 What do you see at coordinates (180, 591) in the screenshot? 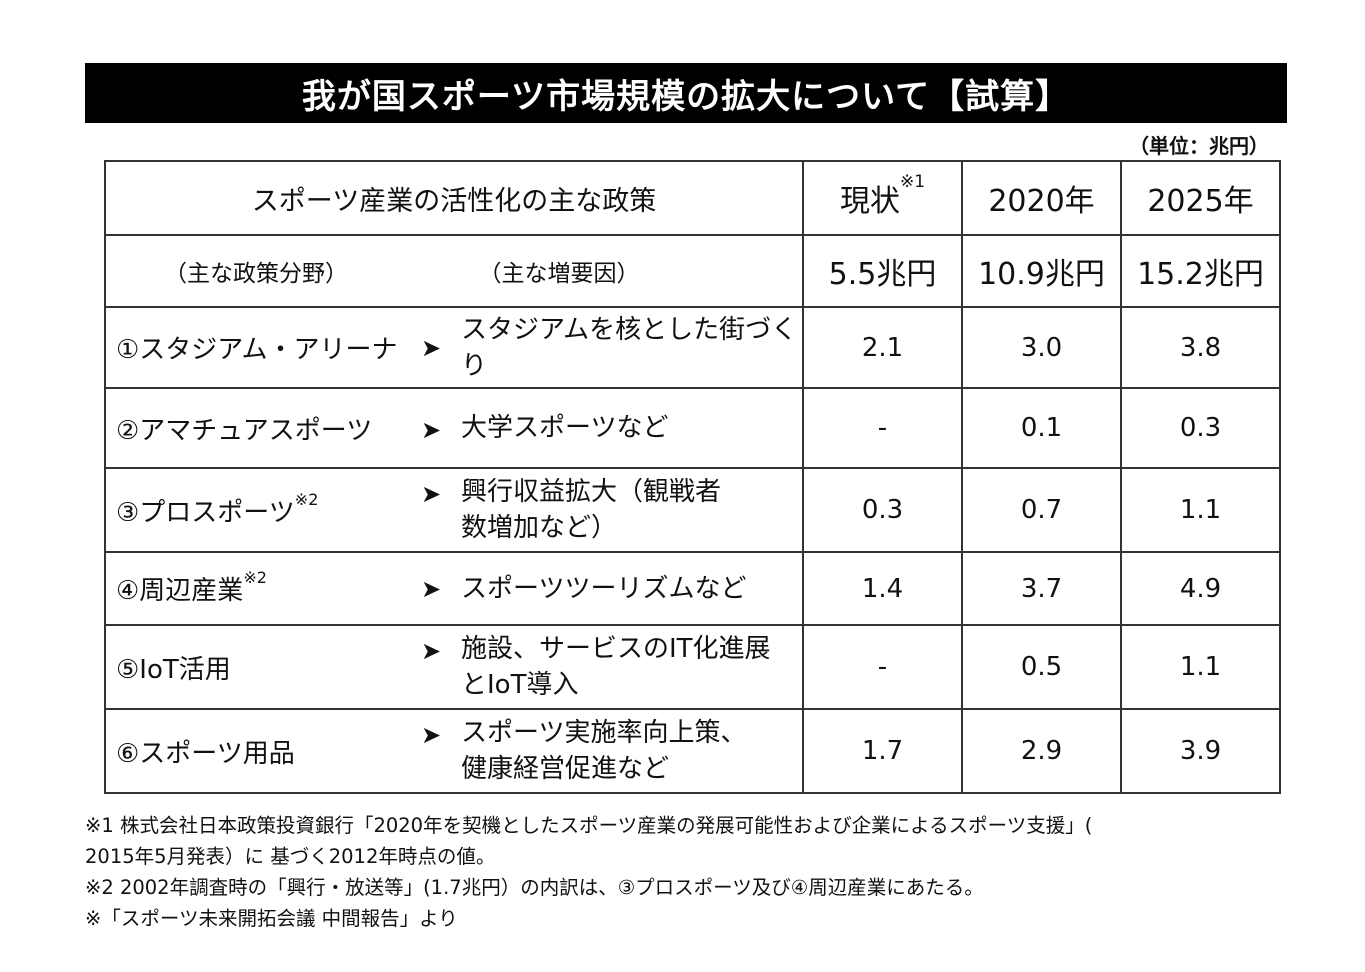
I see `policy-area-label: ④周辺産業` at bounding box center [180, 591].